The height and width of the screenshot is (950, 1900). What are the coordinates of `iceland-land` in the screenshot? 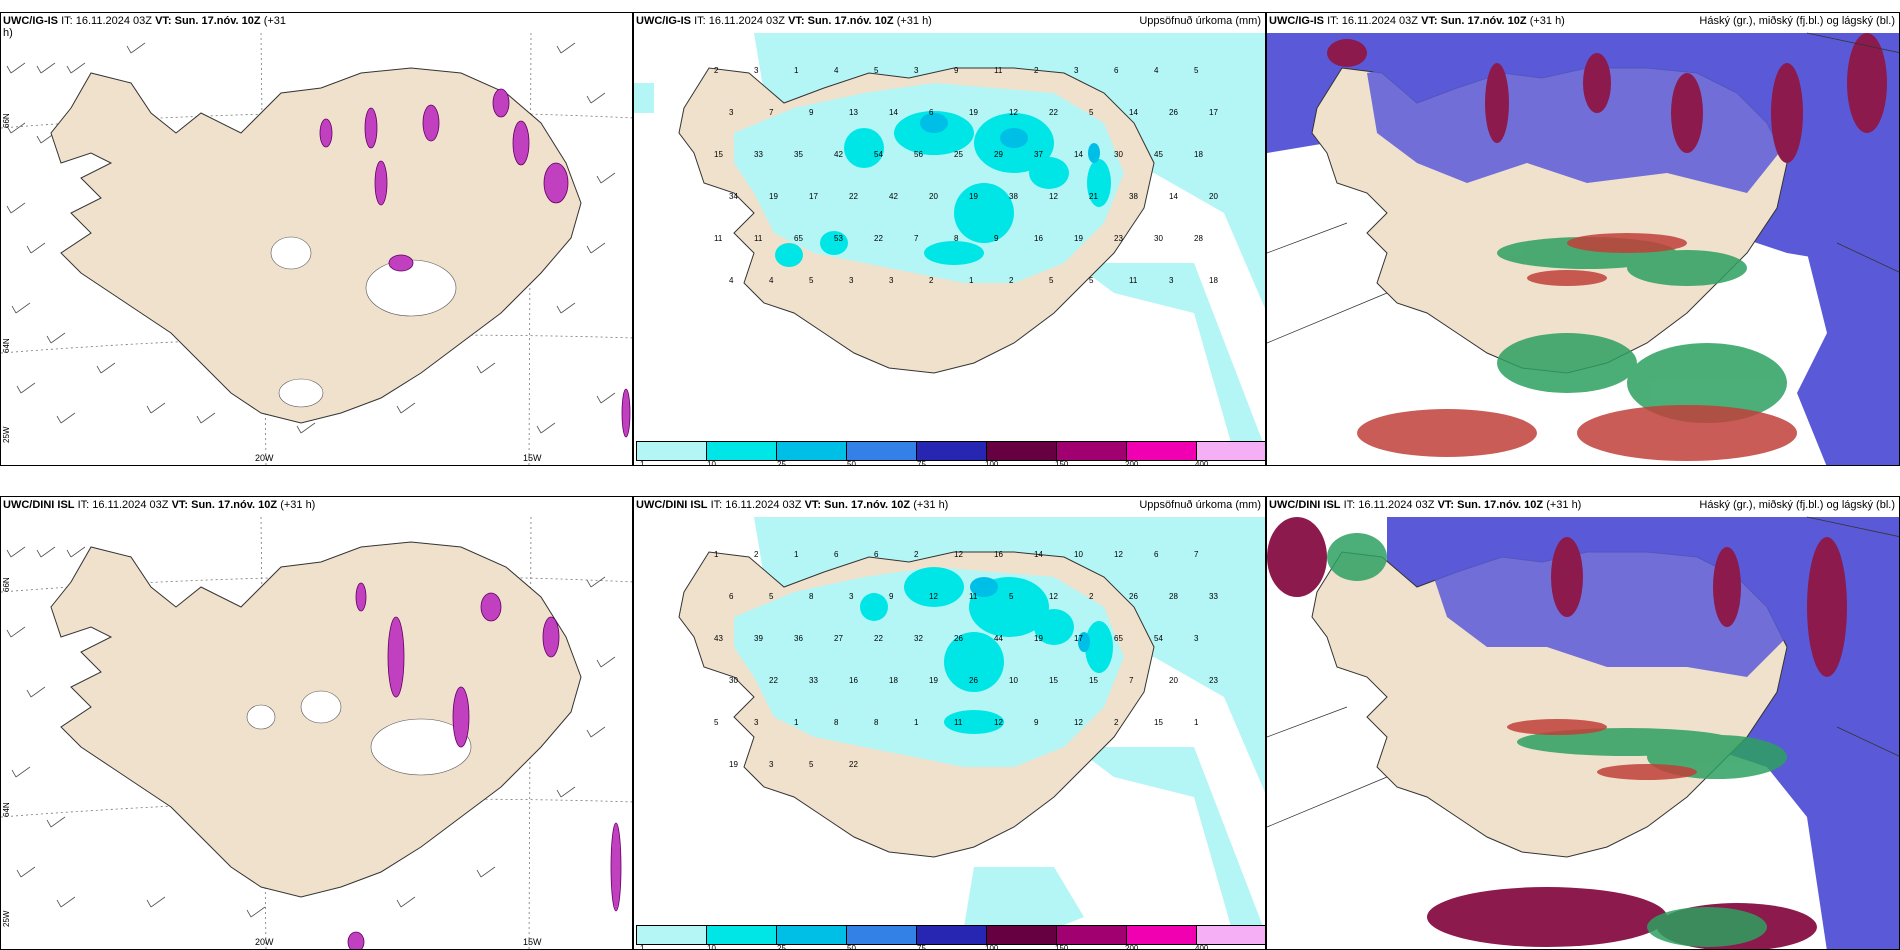 It's located at (316, 245).